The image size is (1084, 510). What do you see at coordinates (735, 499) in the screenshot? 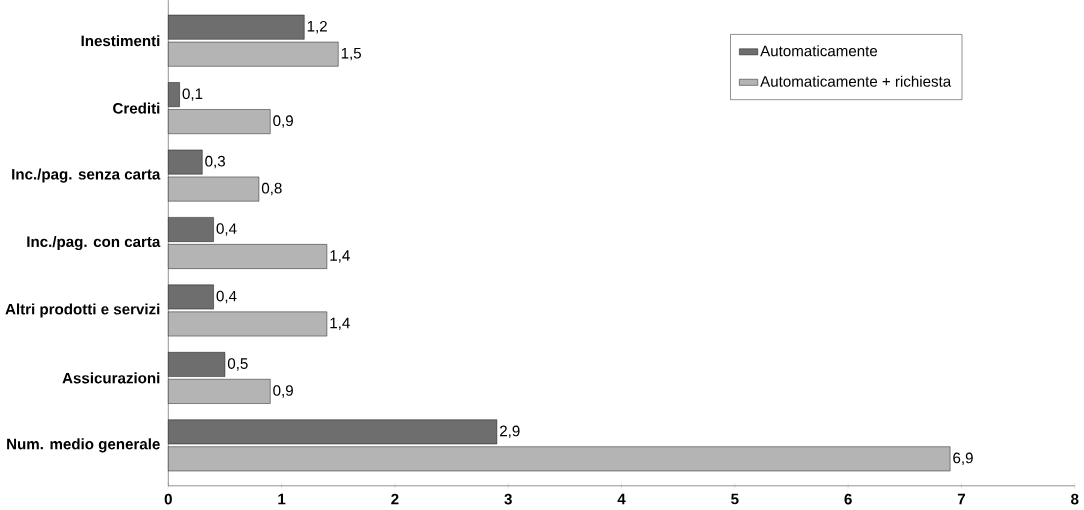
I see `x-tick-label: 5` at bounding box center [735, 499].